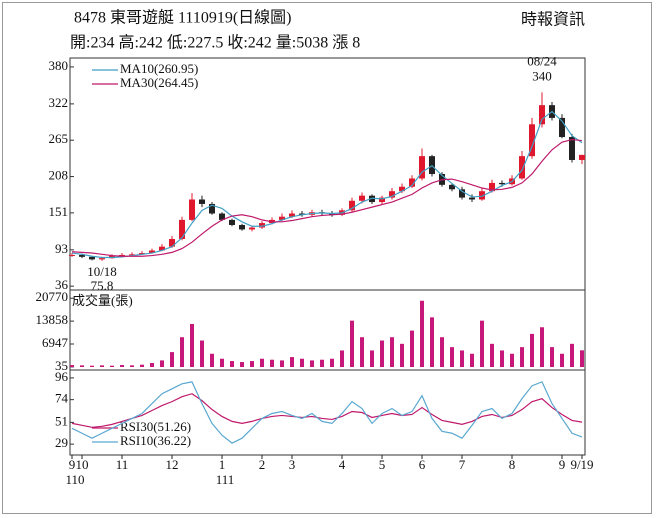 This screenshot has height=518, width=656. I want to click on x-tick-label: 3, so click(292, 464).